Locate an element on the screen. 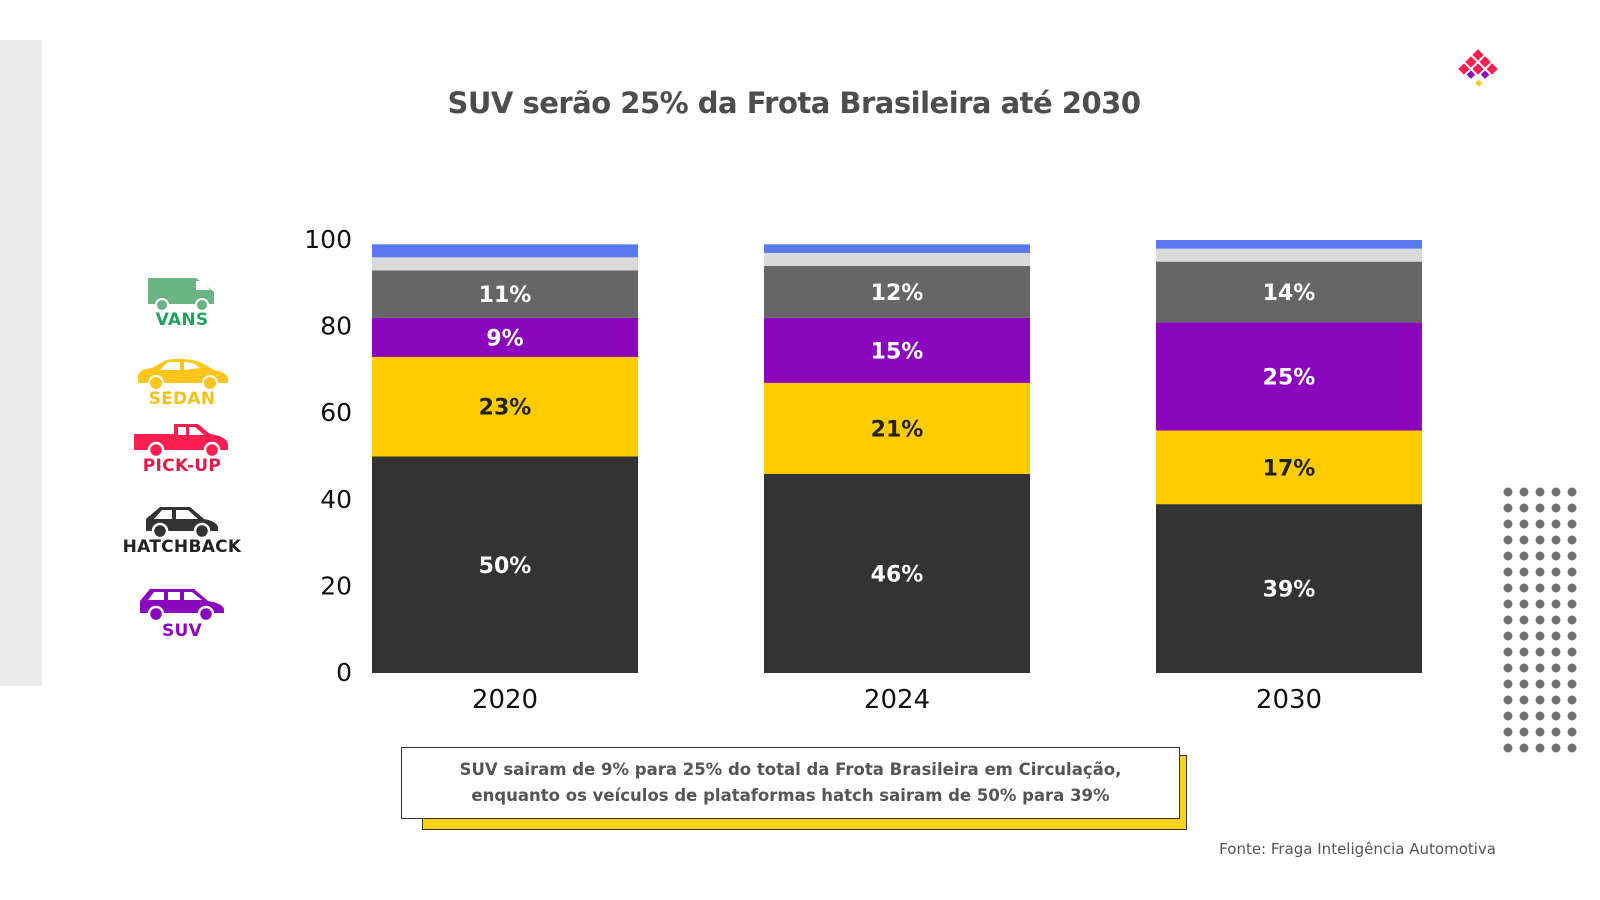 The image size is (1600, 900). x-tick-label: 2020 is located at coordinates (505, 700).